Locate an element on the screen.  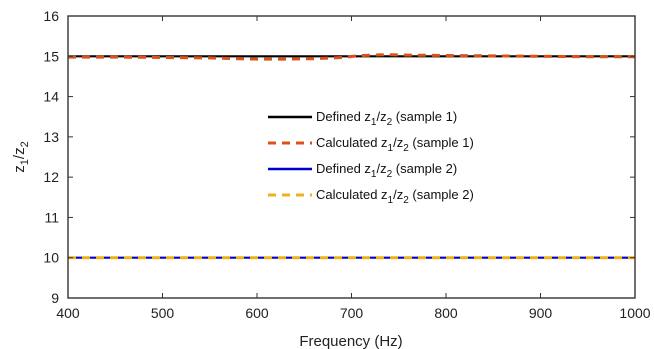
y-tick-label: 9 is located at coordinates (55, 298).